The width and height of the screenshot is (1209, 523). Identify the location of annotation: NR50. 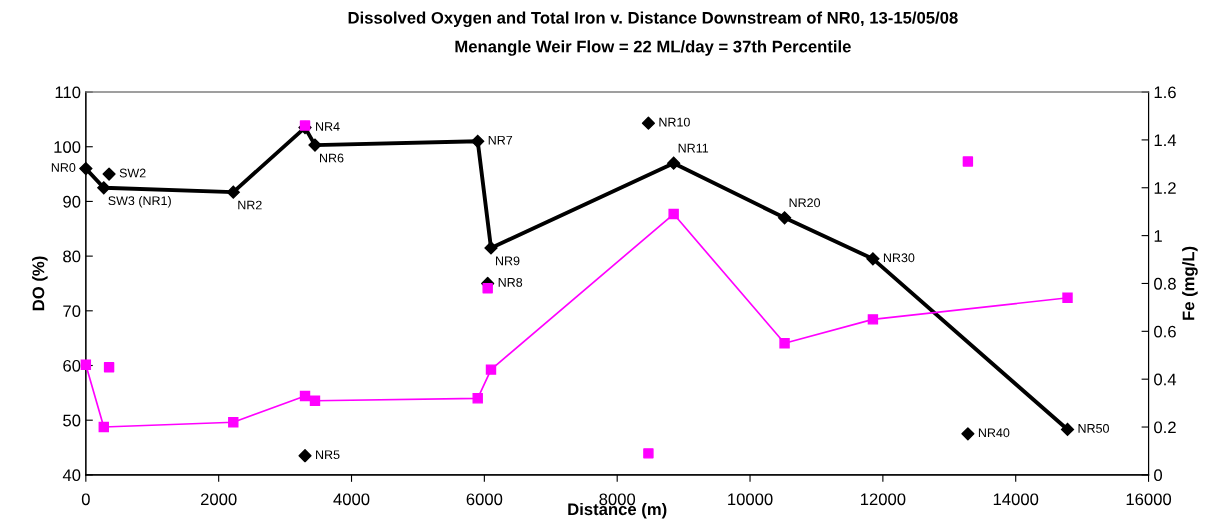
(1093, 428).